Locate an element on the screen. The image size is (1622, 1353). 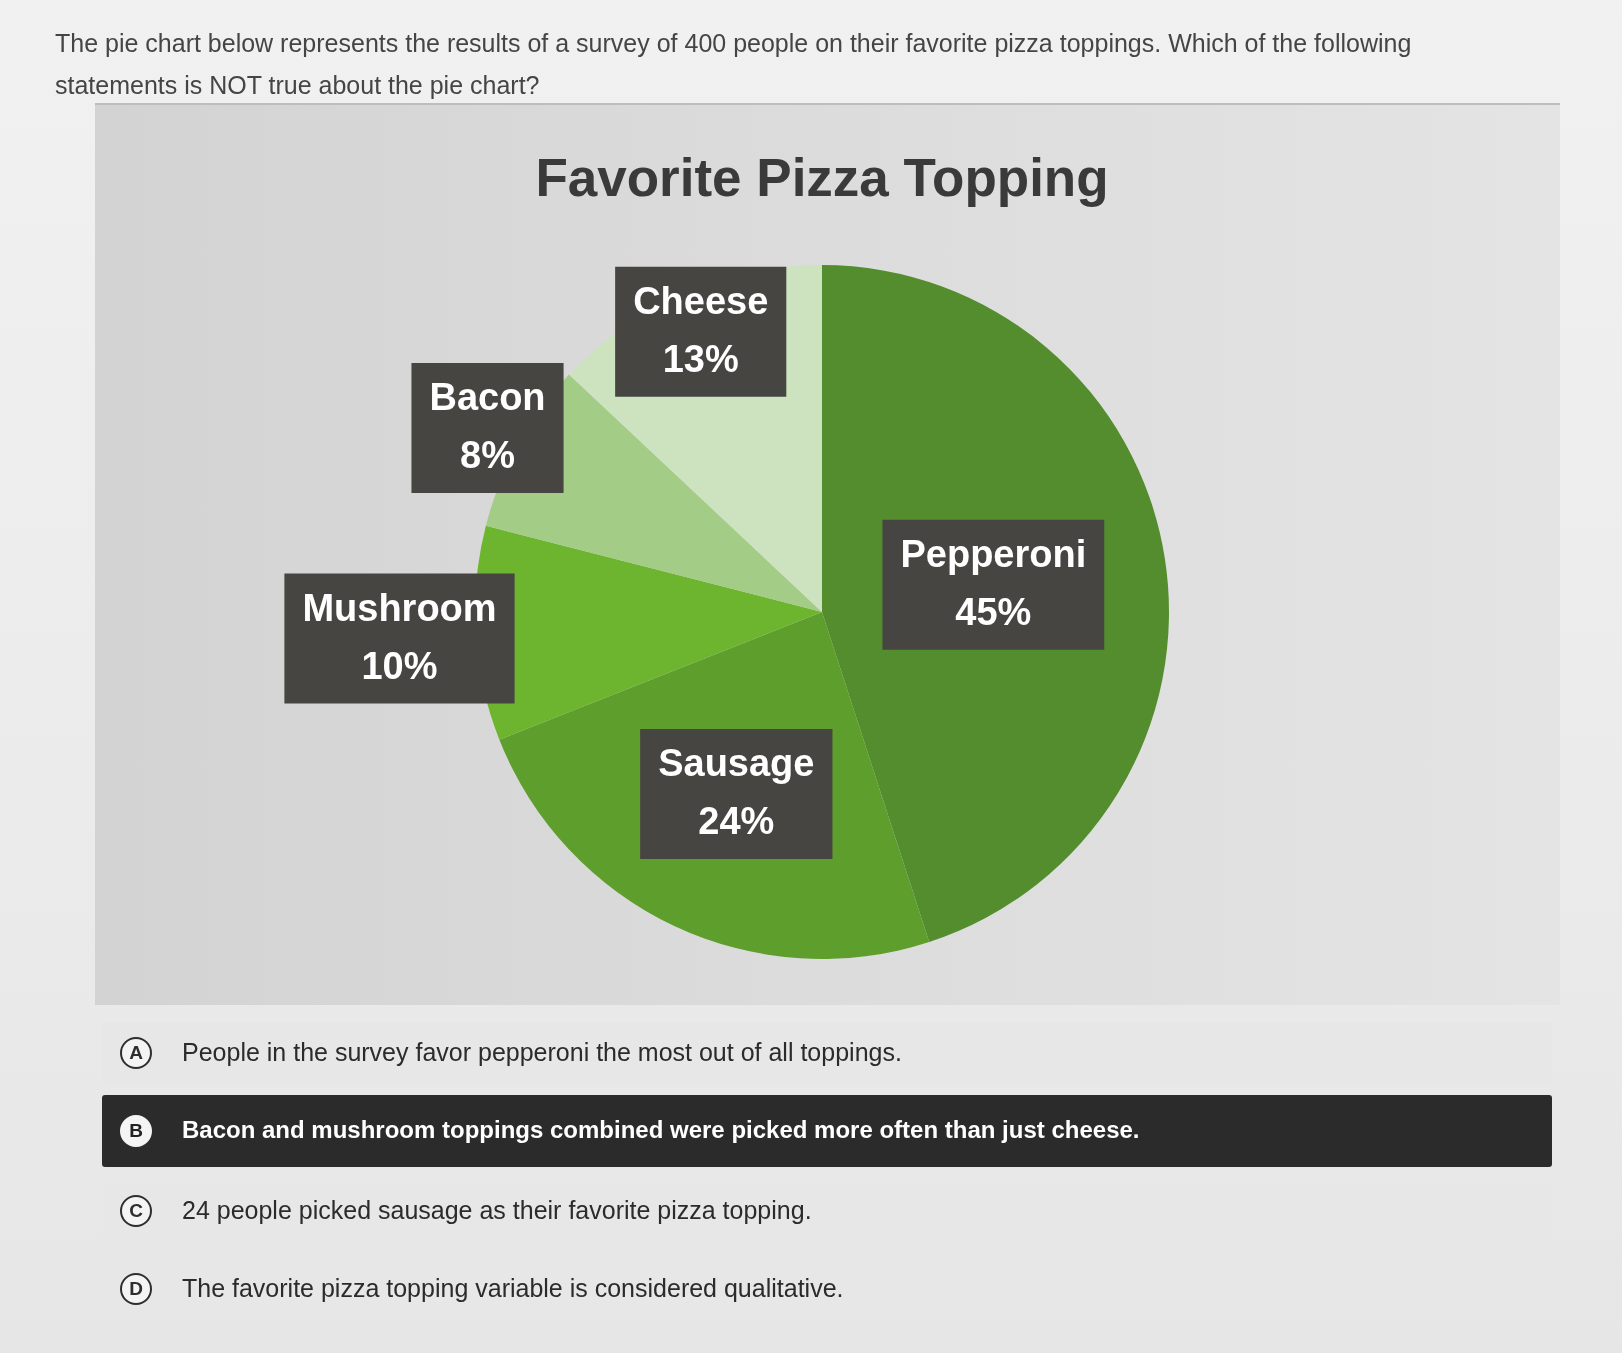
slice-label: Cheese is located at coordinates (701, 300).